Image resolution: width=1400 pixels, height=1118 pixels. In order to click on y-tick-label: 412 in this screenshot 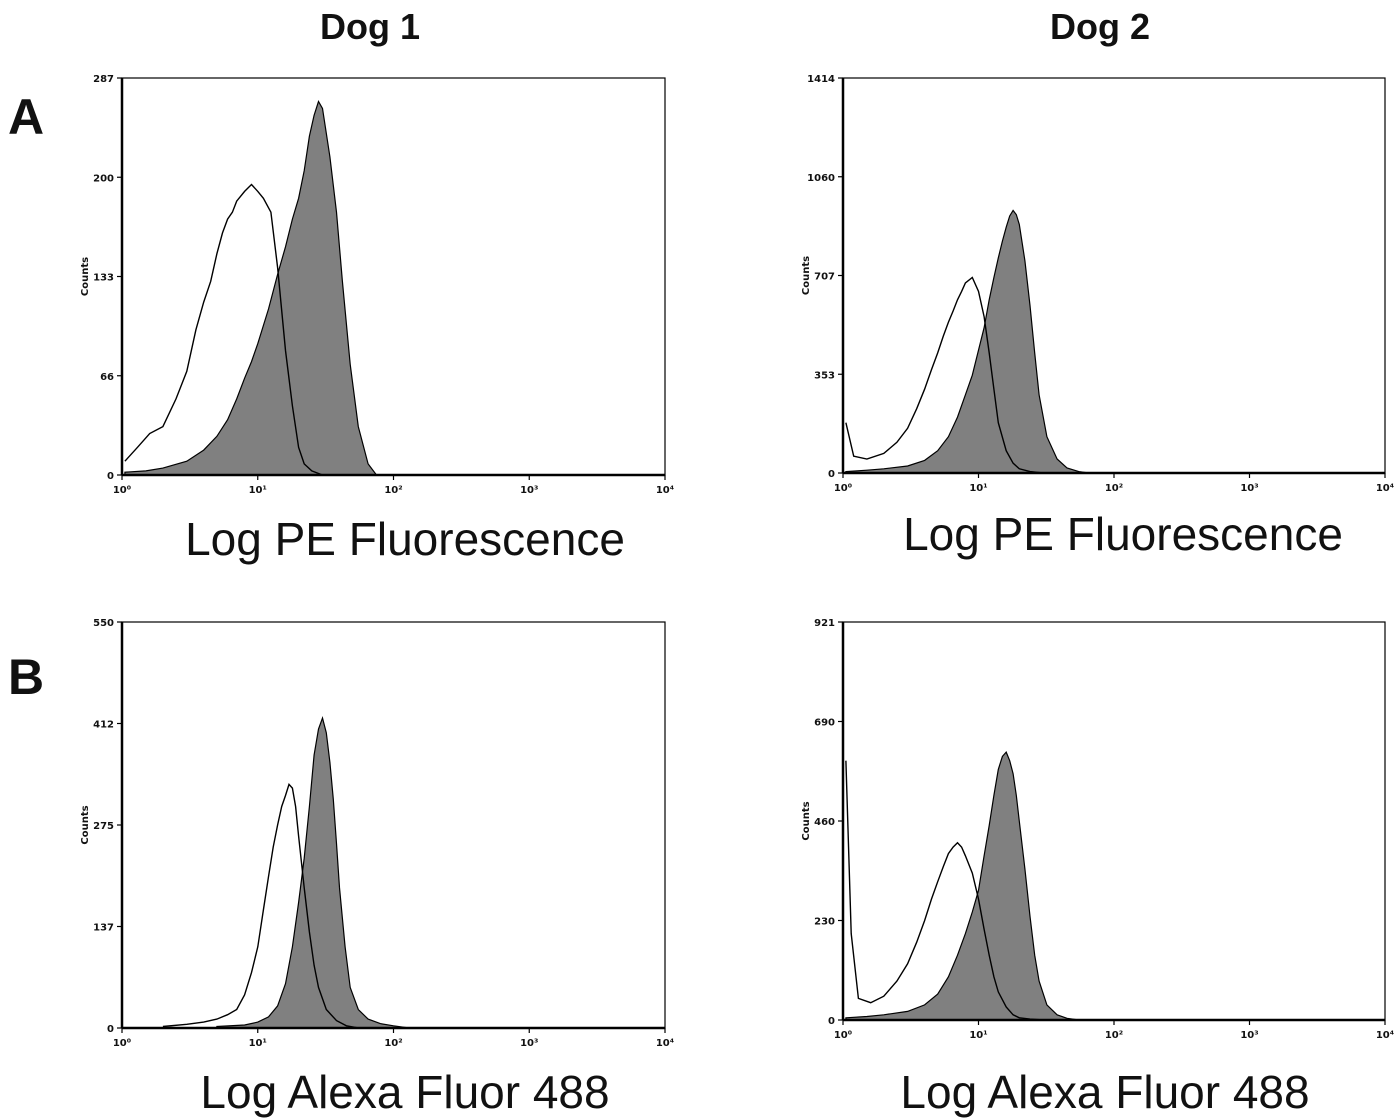, I will do `click(103, 725)`.